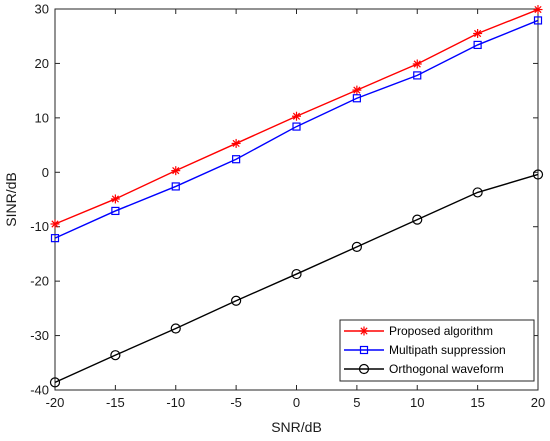  What do you see at coordinates (447, 350) in the screenshot?
I see `legend-label: Multipath suppression` at bounding box center [447, 350].